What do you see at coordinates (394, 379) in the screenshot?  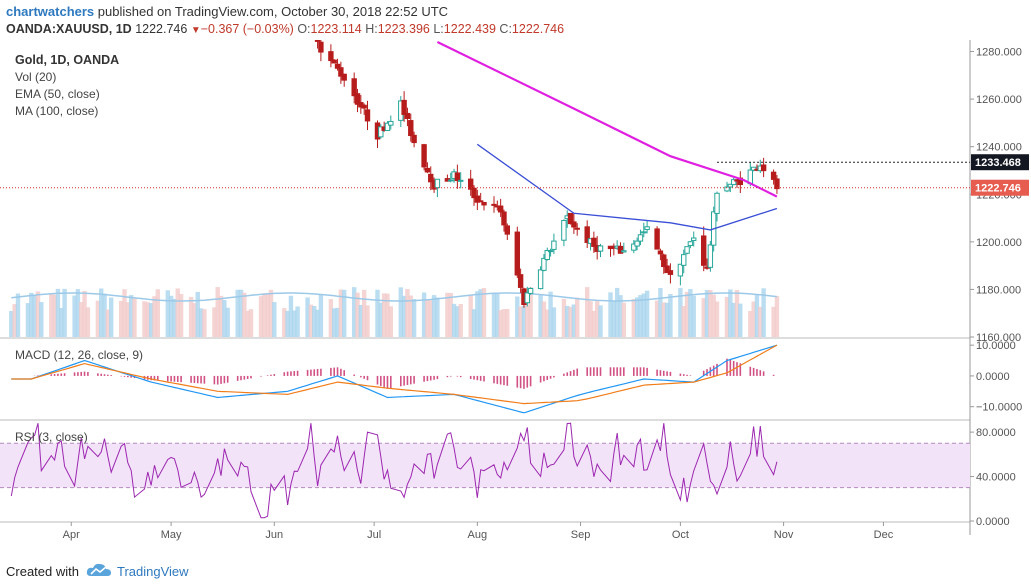 I see `macd-line` at bounding box center [394, 379].